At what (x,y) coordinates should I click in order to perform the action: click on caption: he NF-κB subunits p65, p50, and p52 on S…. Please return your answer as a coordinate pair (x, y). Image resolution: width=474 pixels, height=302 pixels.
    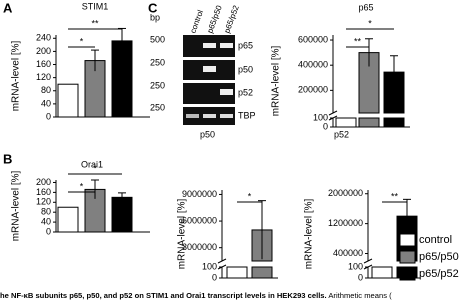
    Looking at the image, I should click on (196, 295).